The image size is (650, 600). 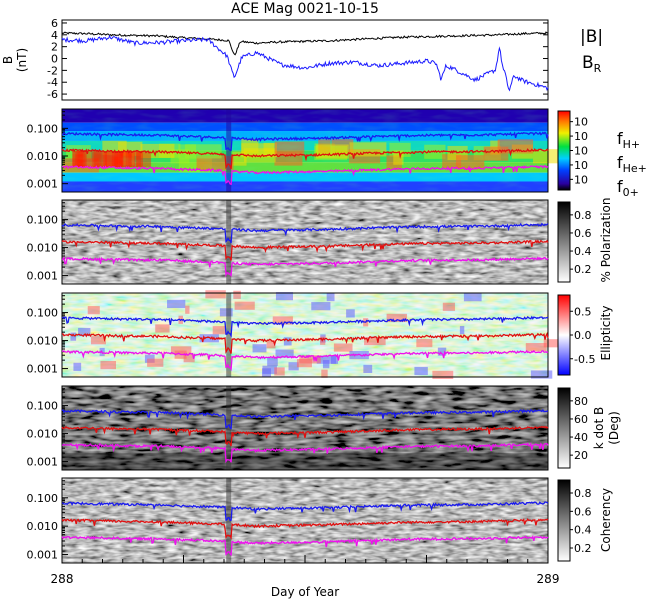 What do you see at coordinates (54, 23) in the screenshot?
I see `b-field-ytick-label: 6` at bounding box center [54, 23].